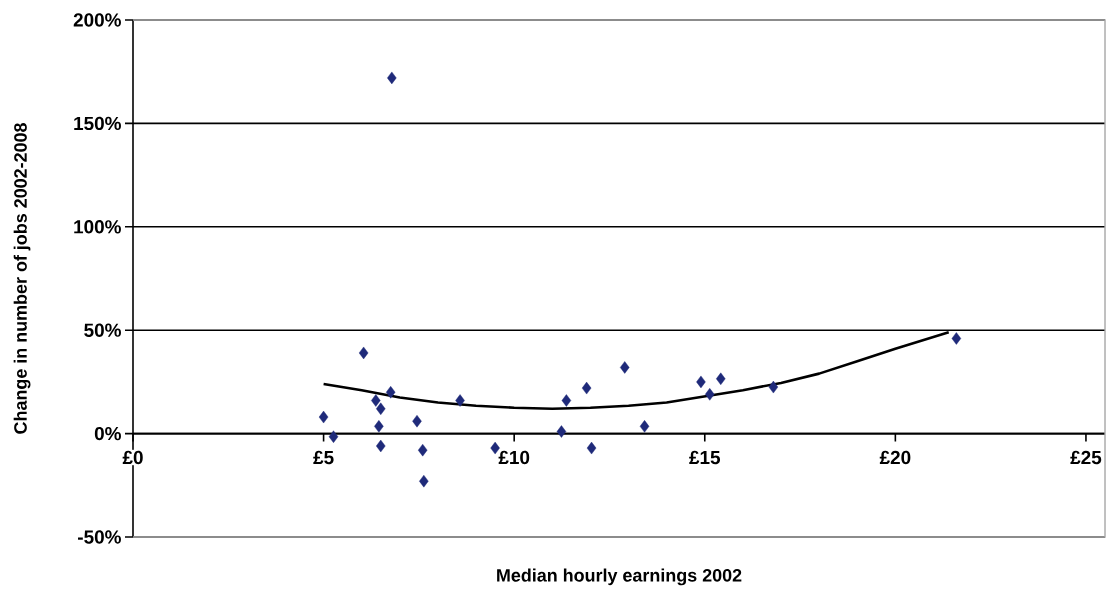 The width and height of the screenshot is (1113, 595). Describe the element at coordinates (99, 537) in the screenshot. I see `y-tick-label: -50%` at that location.